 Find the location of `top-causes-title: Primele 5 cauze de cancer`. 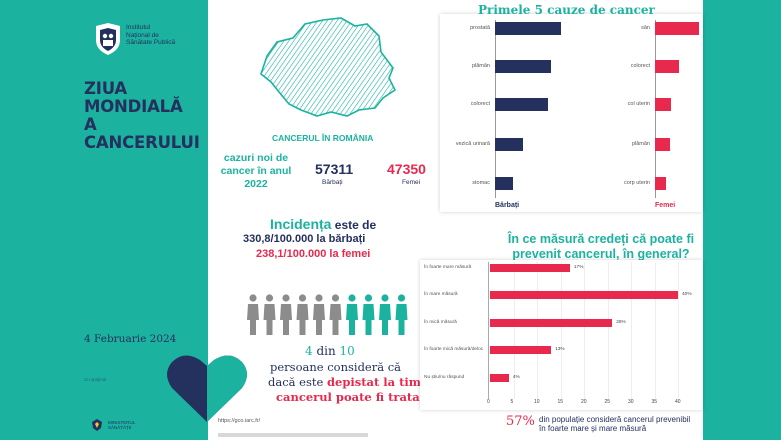

top-causes-title: Primele 5 cauze de cancer is located at coordinates (566, 10).